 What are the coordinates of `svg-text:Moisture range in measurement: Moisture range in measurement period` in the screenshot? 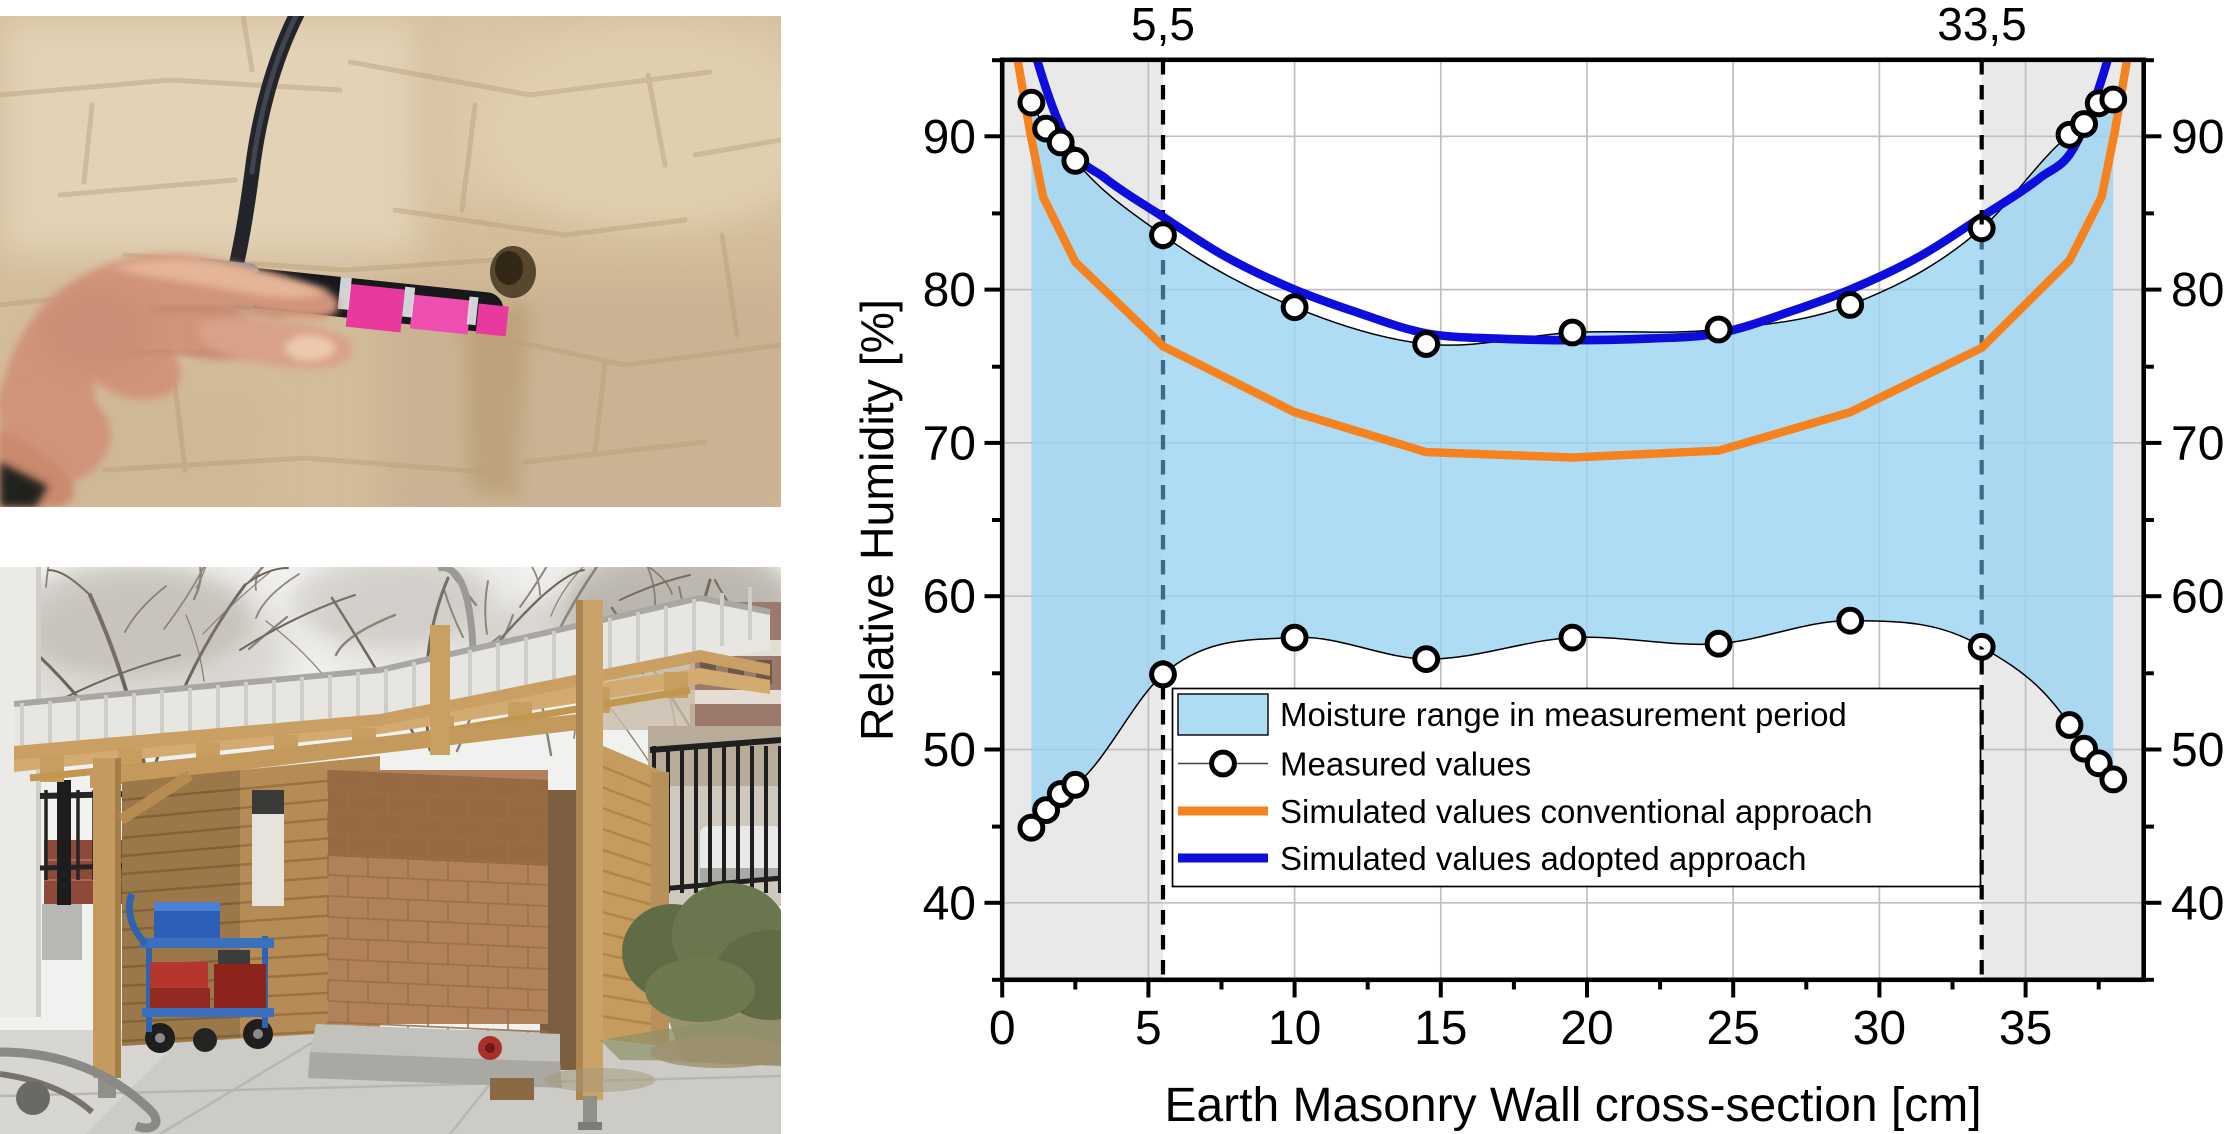 It's located at (1563, 714).